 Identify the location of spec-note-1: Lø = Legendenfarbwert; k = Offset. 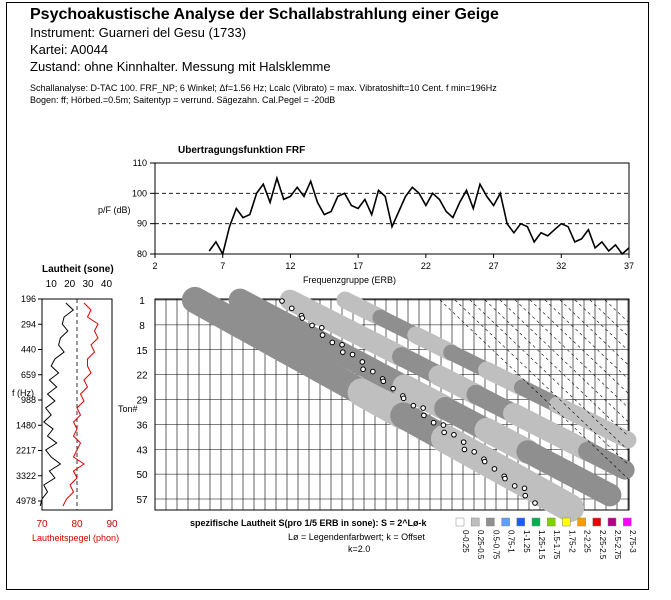
(356, 537).